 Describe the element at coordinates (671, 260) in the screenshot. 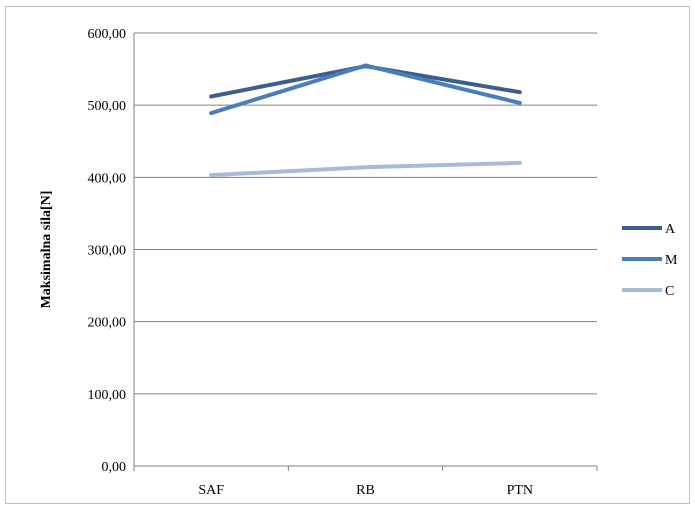

I see `legend-label: M` at that location.